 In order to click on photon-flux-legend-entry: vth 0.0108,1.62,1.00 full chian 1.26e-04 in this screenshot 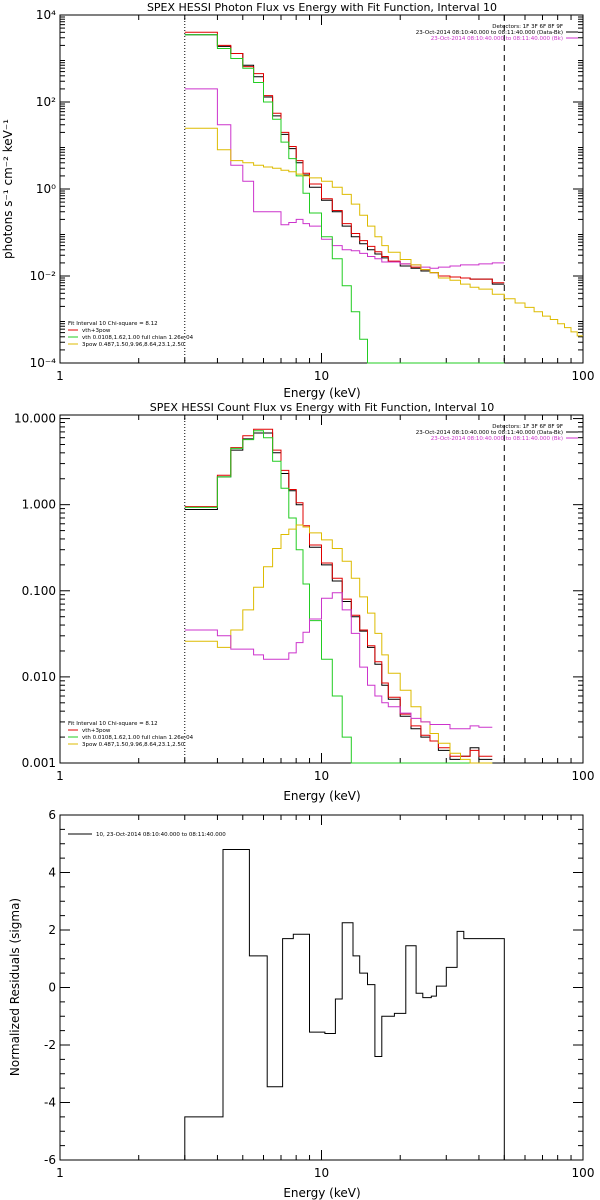, I will do `click(138, 338)`.